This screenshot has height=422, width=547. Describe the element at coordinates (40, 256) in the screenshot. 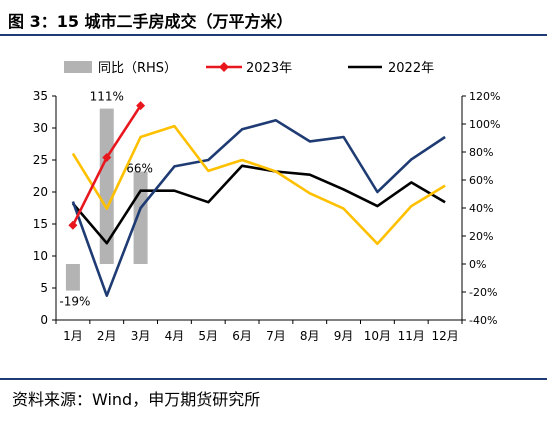

I see `left-tick-label: 10` at that location.